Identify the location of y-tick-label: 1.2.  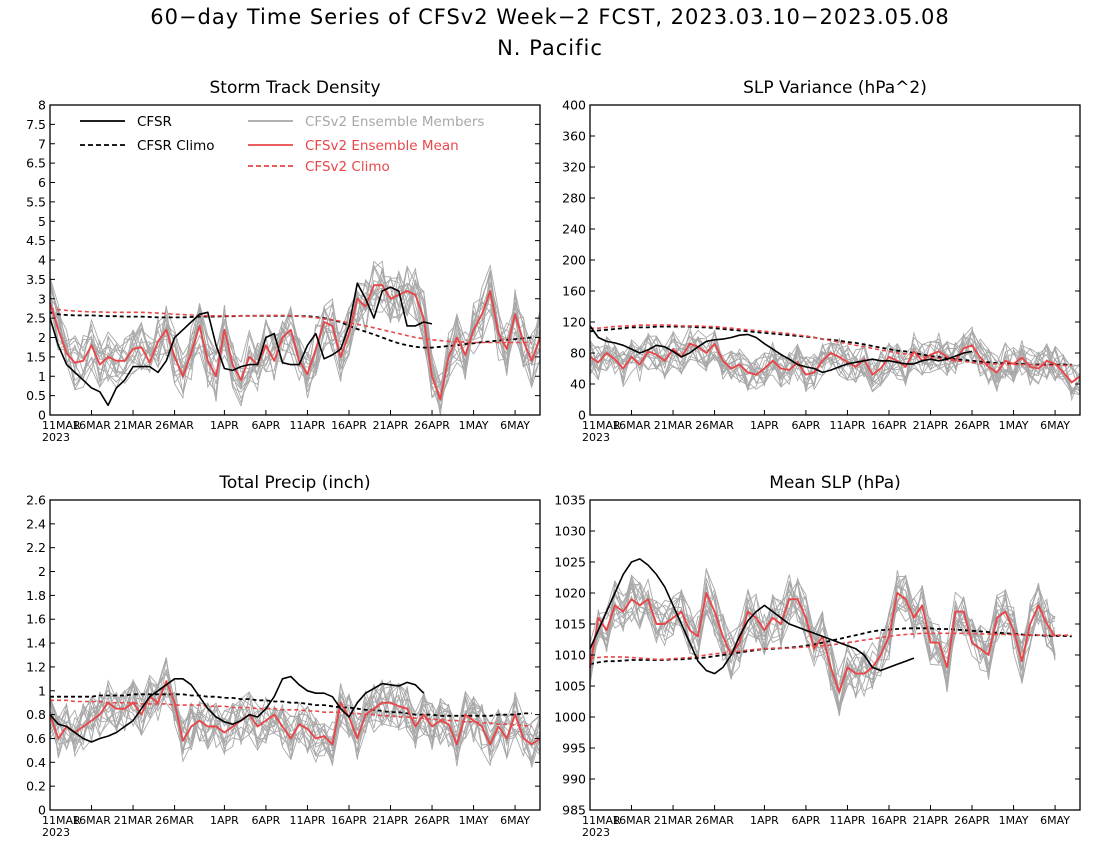
(36, 666).